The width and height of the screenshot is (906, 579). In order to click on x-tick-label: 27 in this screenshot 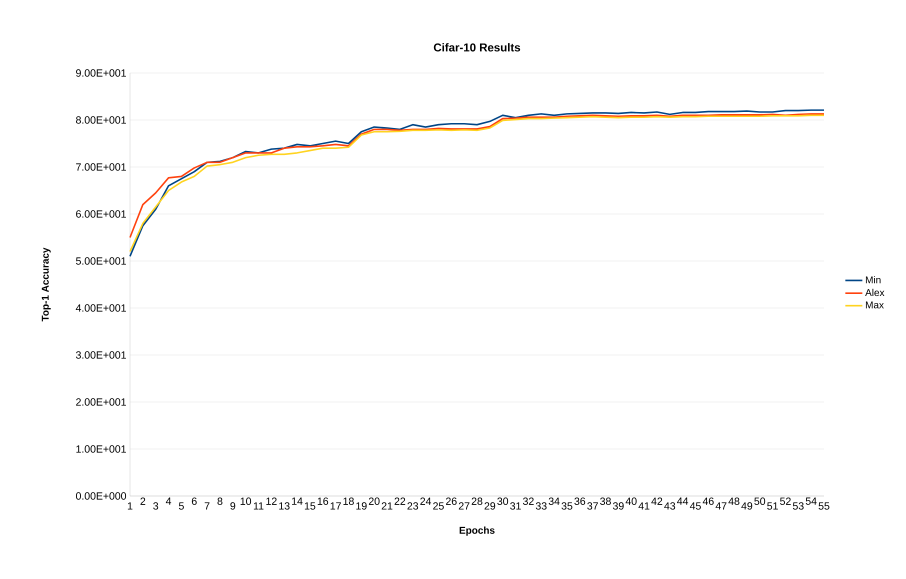, I will do `click(464, 506)`.